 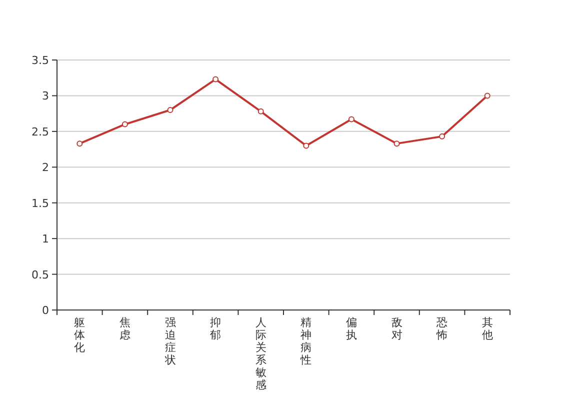 What do you see at coordinates (396, 329) in the screenshot?
I see `x-tick-label: 敌对` at bounding box center [396, 329].